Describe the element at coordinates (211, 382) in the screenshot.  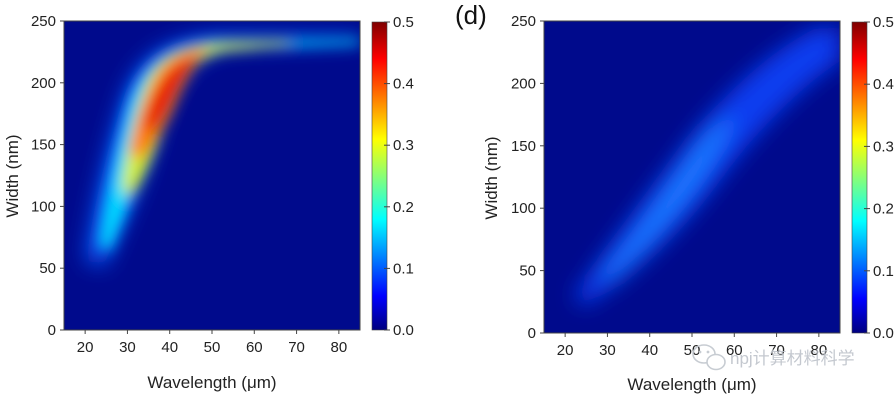
I see `x-axis-title-left: Wavelength (μm)` at that location.